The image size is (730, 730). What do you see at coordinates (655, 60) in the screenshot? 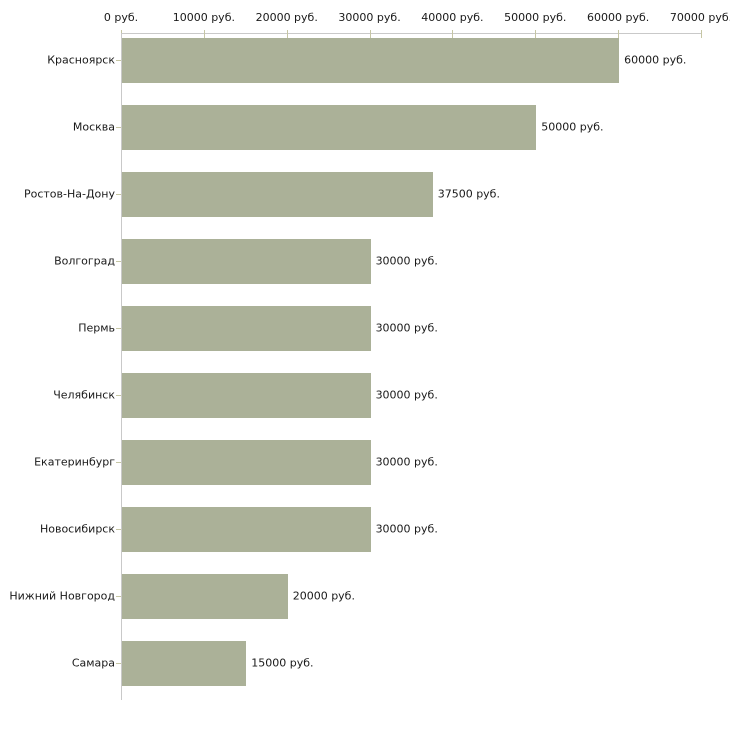
I see `value-label: 60000 руб.` at bounding box center [655, 60].